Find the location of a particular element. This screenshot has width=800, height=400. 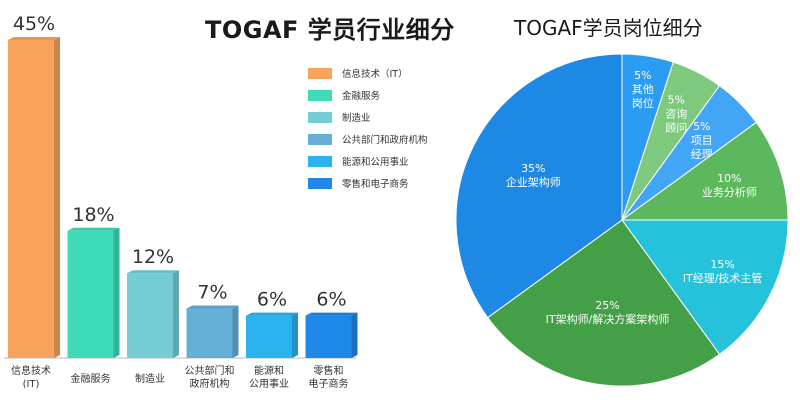

x-tick-label: 能源和 is located at coordinates (269, 370).